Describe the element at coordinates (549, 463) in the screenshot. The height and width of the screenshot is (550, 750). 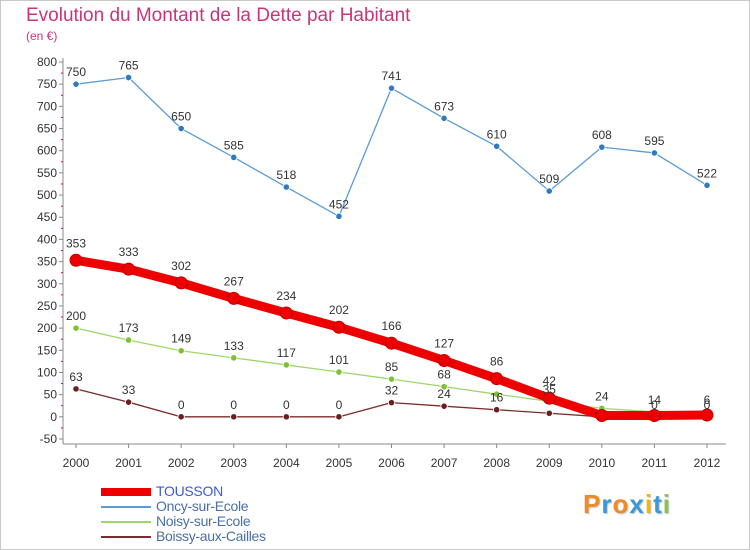
I see `x-tick-label: 2009` at that location.